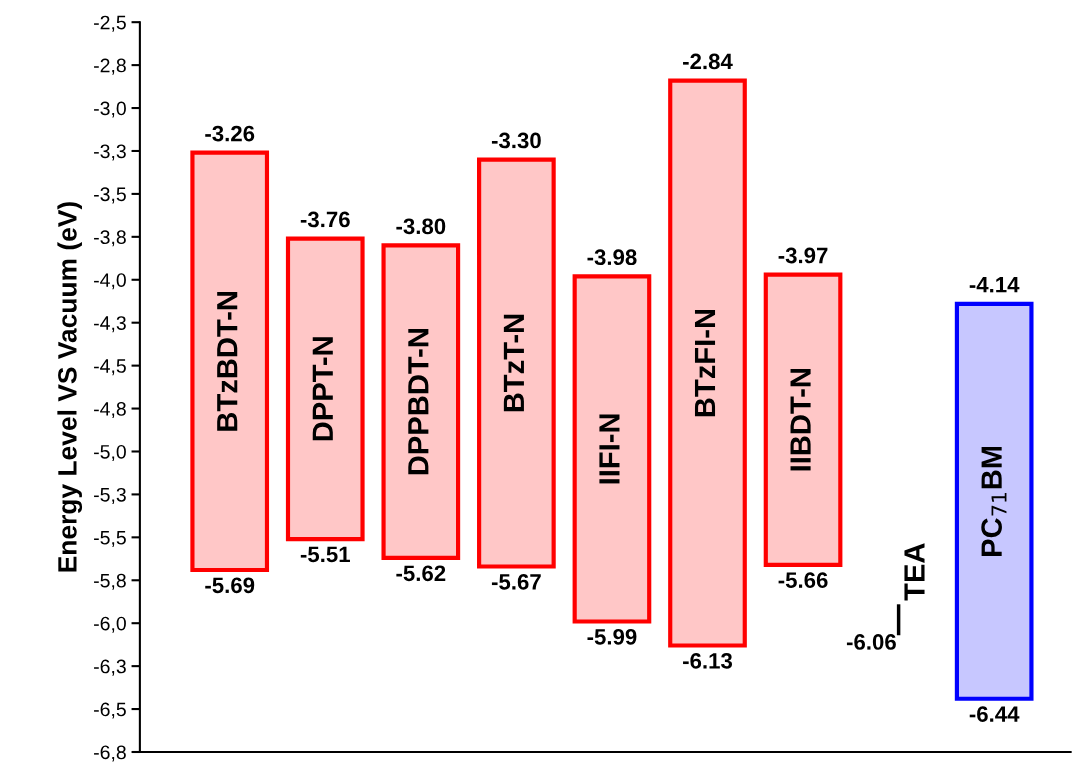 The width and height of the screenshot is (1076, 765). I want to click on annotation: -4.14, so click(994, 285).